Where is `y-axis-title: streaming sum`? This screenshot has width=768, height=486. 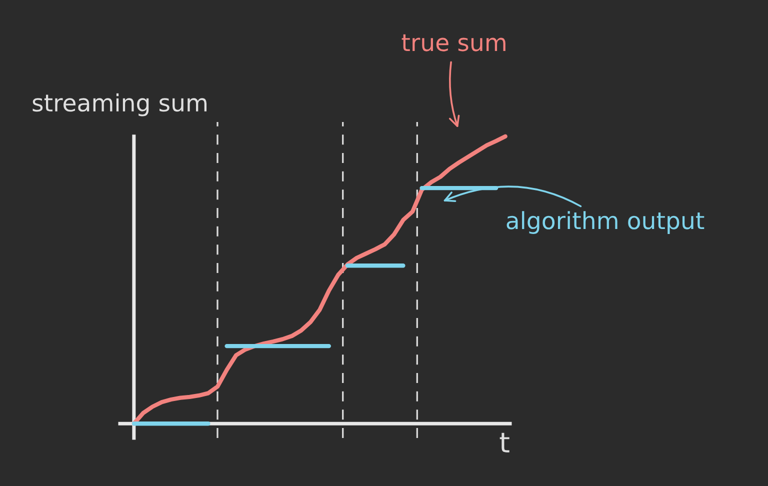
y-axis-title: streaming sum is located at coordinates (119, 104).